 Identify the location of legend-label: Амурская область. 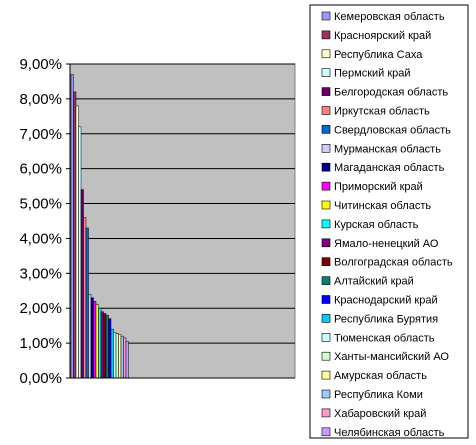
(380, 376).